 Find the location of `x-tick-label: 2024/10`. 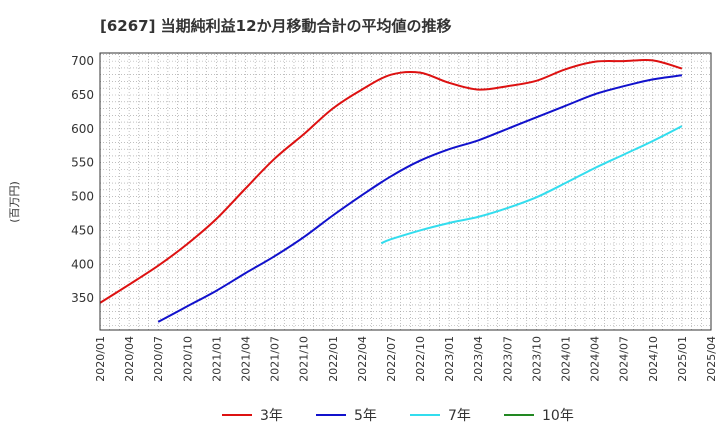

x-tick-label: 2024/10 is located at coordinates (653, 359).